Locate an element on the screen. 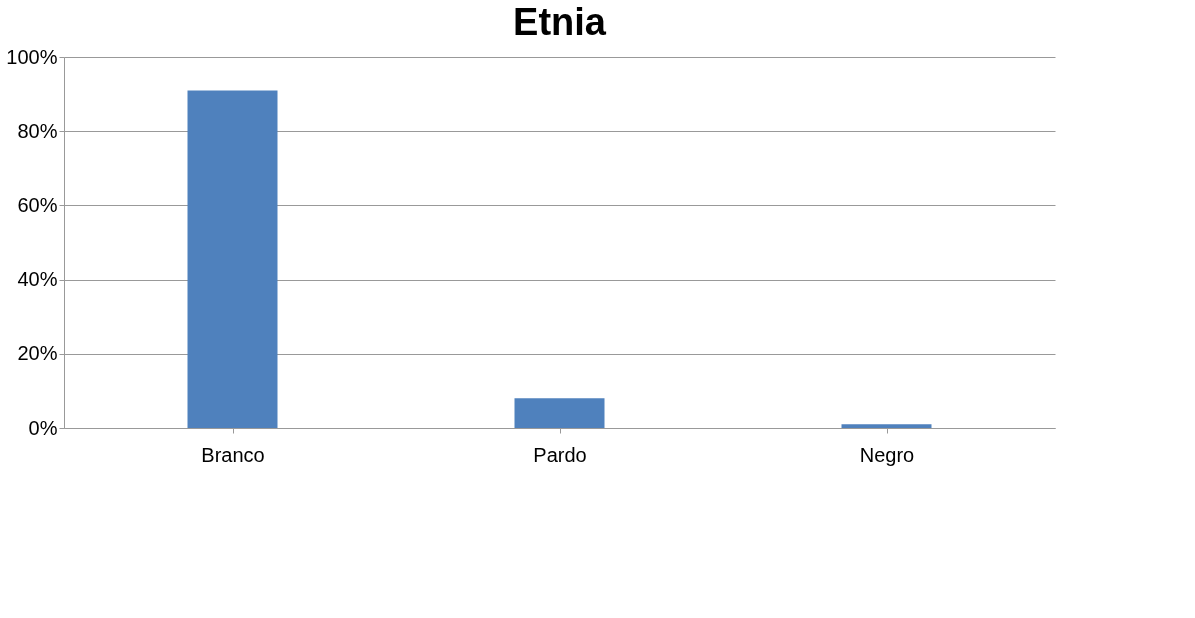 The height and width of the screenshot is (618, 1195). y-tick-label: 60% is located at coordinates (37, 204).